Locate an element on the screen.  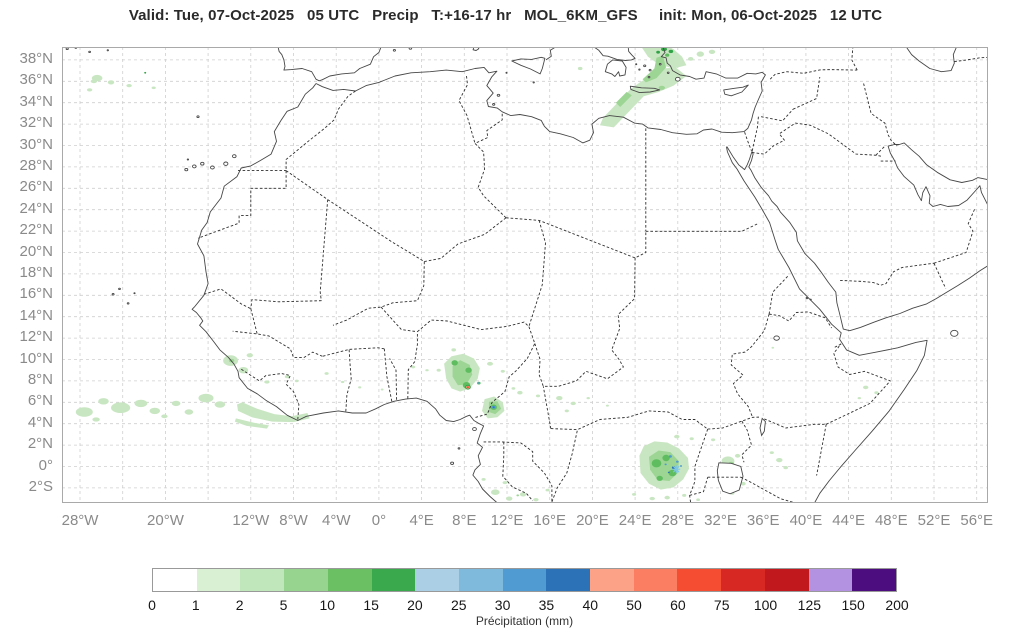
lon-tick-label: 12°W is located at coordinates (251, 520).